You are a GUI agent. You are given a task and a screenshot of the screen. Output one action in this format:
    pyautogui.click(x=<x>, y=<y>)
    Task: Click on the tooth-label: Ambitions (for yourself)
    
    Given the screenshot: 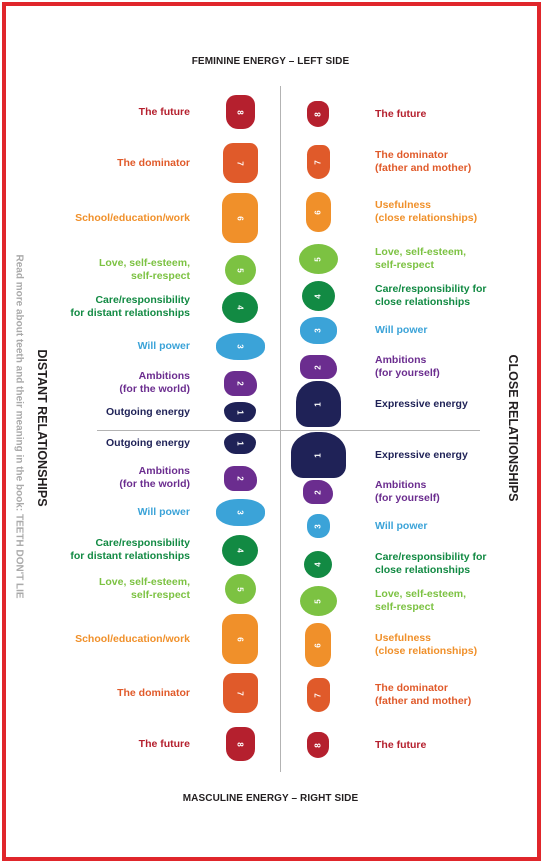 What is the action you would take?
    pyautogui.click(x=407, y=491)
    